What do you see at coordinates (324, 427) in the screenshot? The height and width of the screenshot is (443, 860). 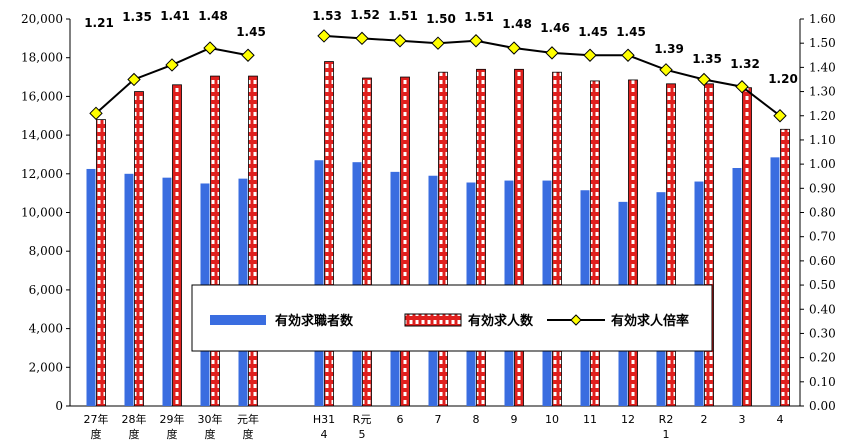 I see `x-tick-label: H31 4` at bounding box center [324, 427].